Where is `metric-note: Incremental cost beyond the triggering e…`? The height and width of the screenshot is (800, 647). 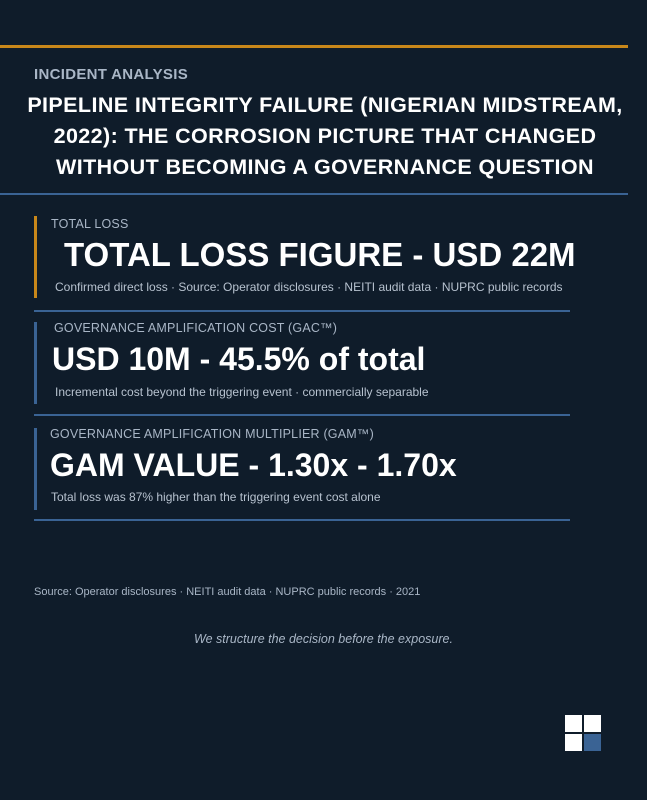 metric-note: Incremental cost beyond the triggering e… is located at coordinates (242, 392).